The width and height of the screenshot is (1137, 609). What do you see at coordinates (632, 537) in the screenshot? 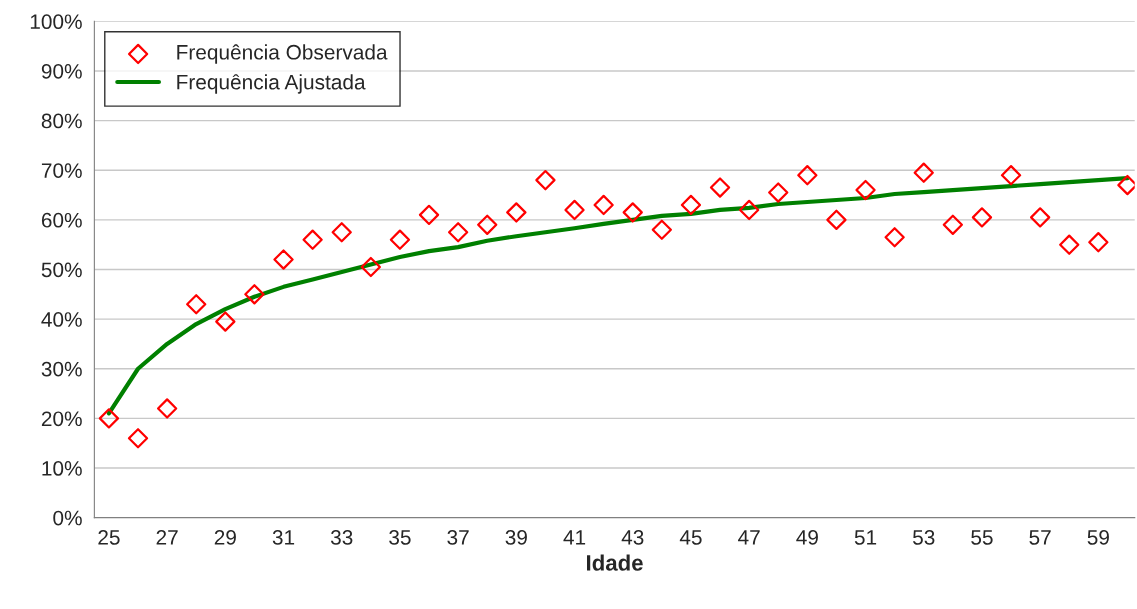
I see `x-tick-label: 43` at bounding box center [632, 537].